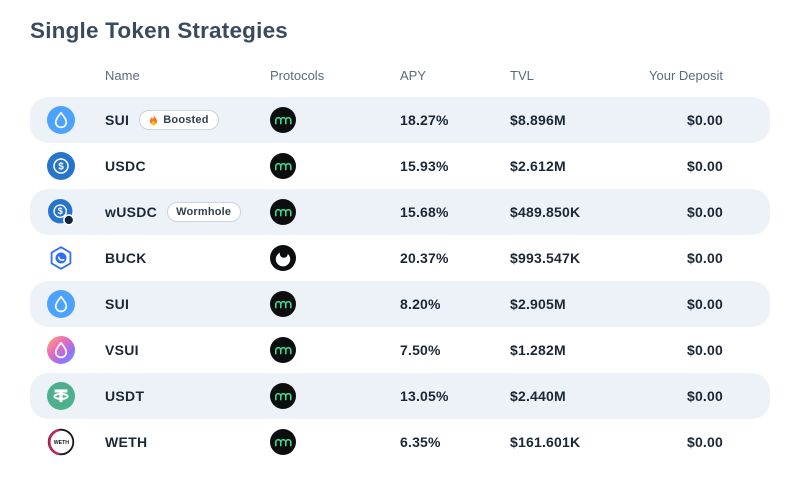  What do you see at coordinates (61, 258) in the screenshot?
I see `buck-token-icon` at bounding box center [61, 258].